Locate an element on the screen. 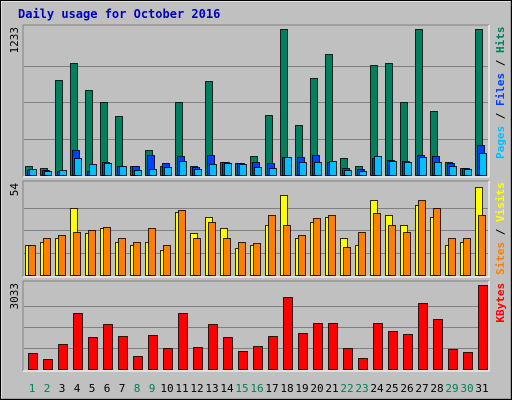  x-tick-label: 21 is located at coordinates (331, 388).